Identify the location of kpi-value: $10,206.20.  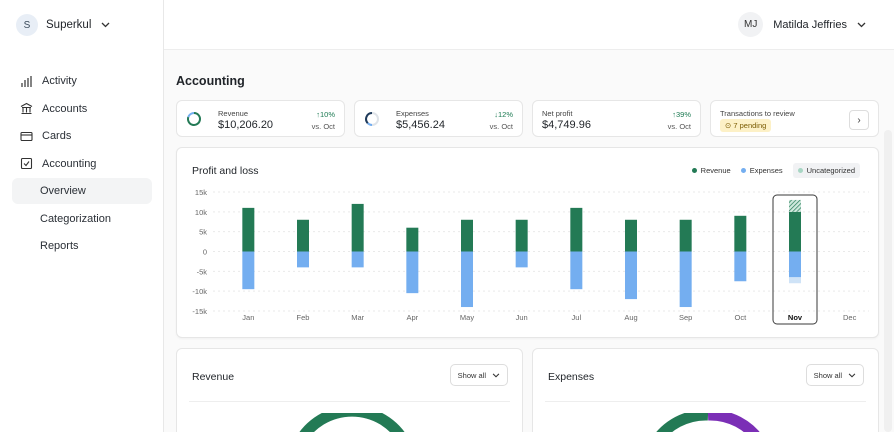
(246, 125).